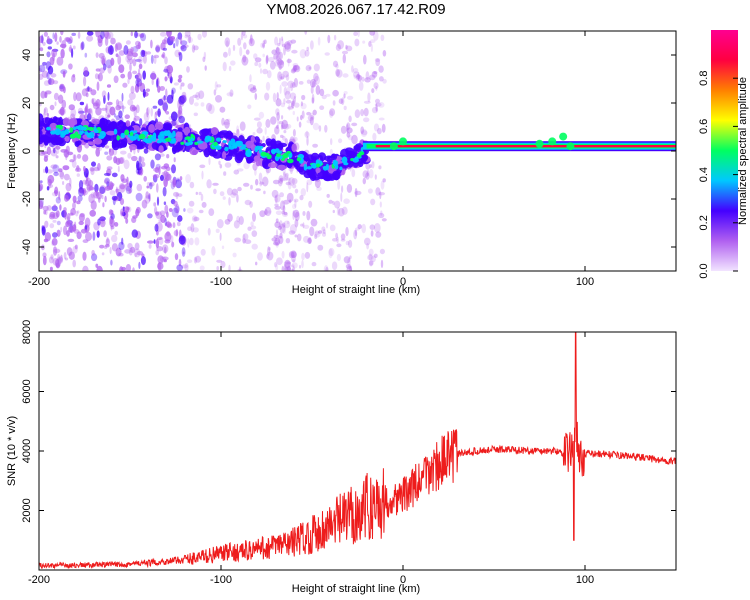 Image resolution: width=750 pixels, height=600 pixels. Describe the element at coordinates (27, 103) in the screenshot. I see `y-tick-label: 20` at that location.